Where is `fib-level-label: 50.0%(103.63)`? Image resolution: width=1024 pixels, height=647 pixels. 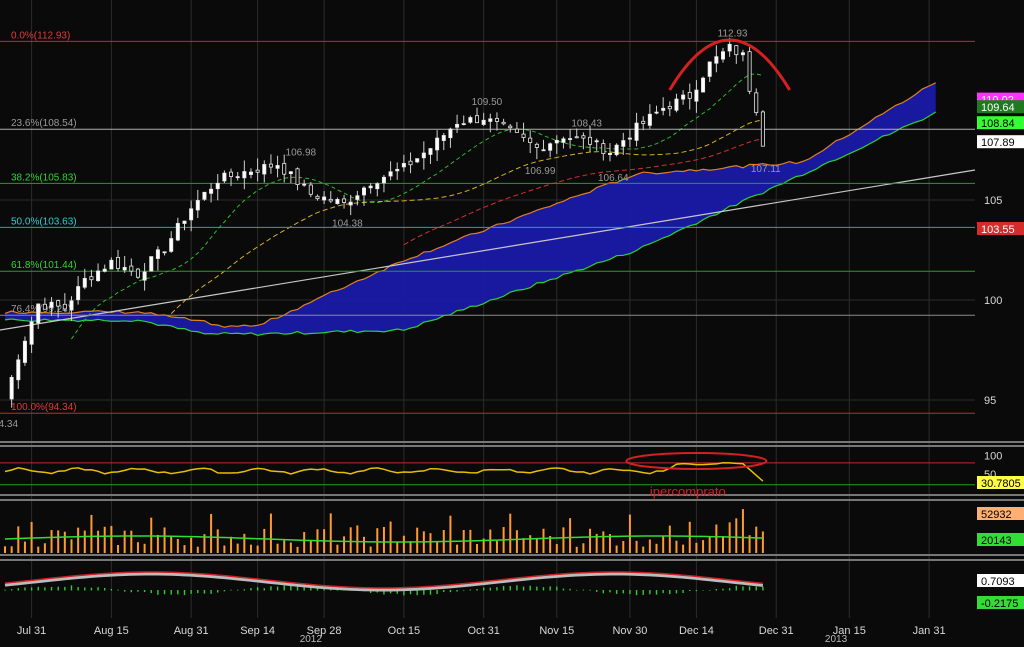 fib-level-label: 50.0%(103.63) is located at coordinates (44, 221).